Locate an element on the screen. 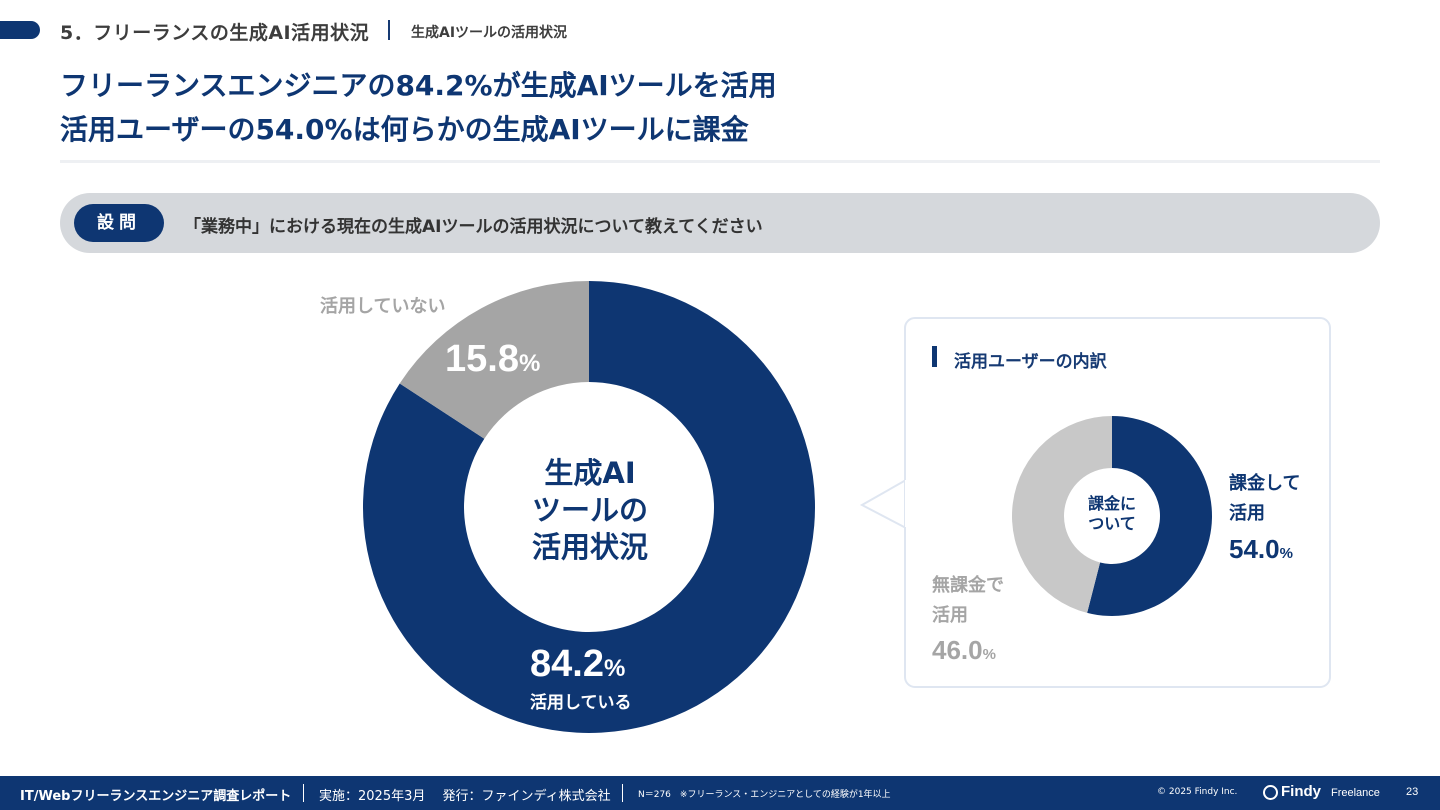 Image resolution: width=1440 pixels, height=810 pixels. slice-label-paid: 課金して 活用 is located at coordinates (1264, 499).